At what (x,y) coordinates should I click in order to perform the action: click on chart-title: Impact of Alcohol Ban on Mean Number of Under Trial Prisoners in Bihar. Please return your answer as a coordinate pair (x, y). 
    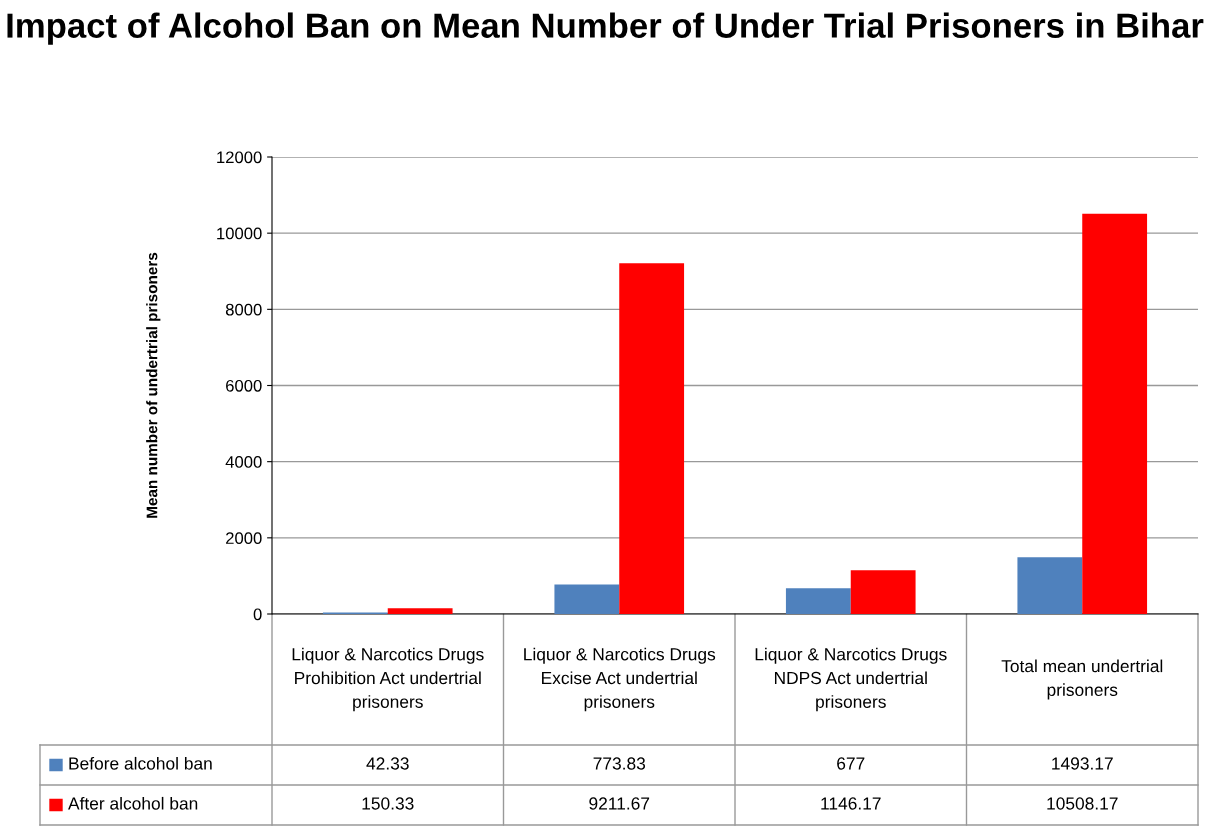
    Looking at the image, I should click on (605, 28).